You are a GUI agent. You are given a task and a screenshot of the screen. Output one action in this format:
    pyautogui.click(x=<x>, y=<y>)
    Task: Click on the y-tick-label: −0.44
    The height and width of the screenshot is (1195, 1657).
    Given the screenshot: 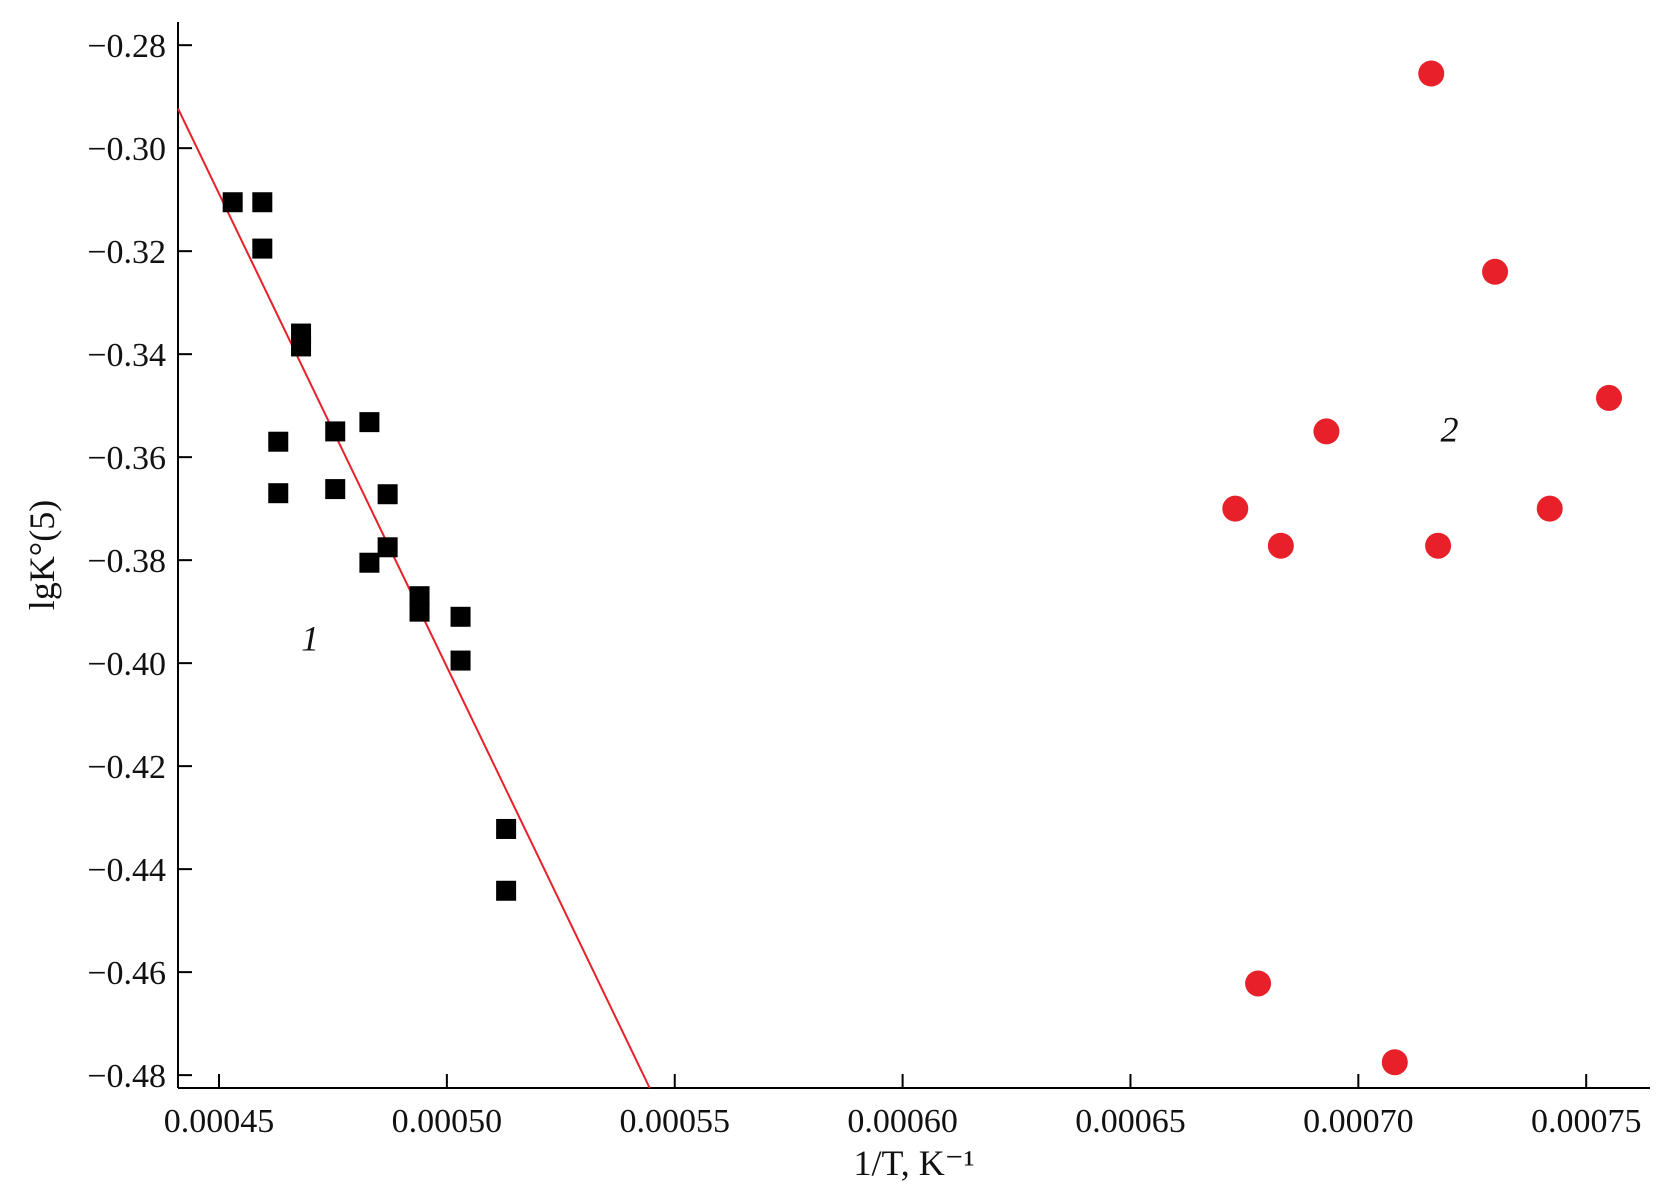 What is the action you would take?
    pyautogui.click(x=126, y=870)
    